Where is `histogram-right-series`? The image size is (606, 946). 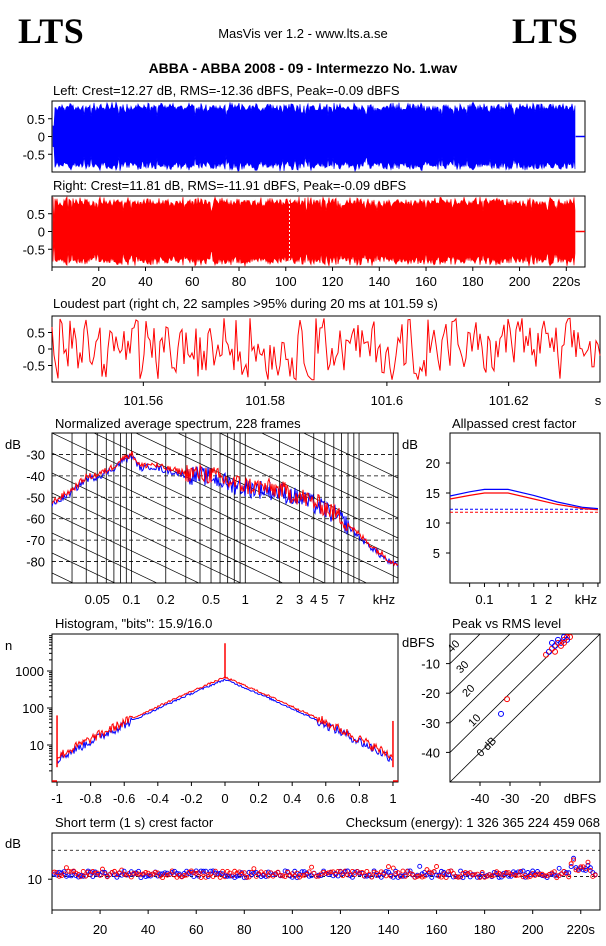 histogram-right-series is located at coordinates (224, 717).